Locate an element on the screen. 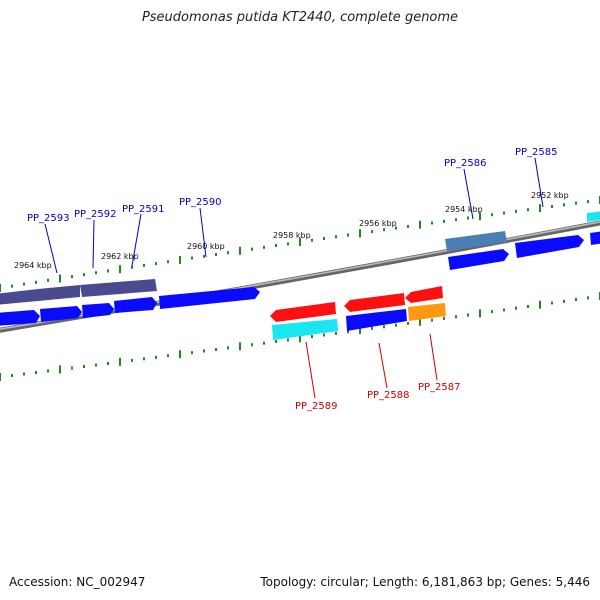 The width and height of the screenshot is (600, 600). scale-label: 2962 kbp is located at coordinates (120, 256).